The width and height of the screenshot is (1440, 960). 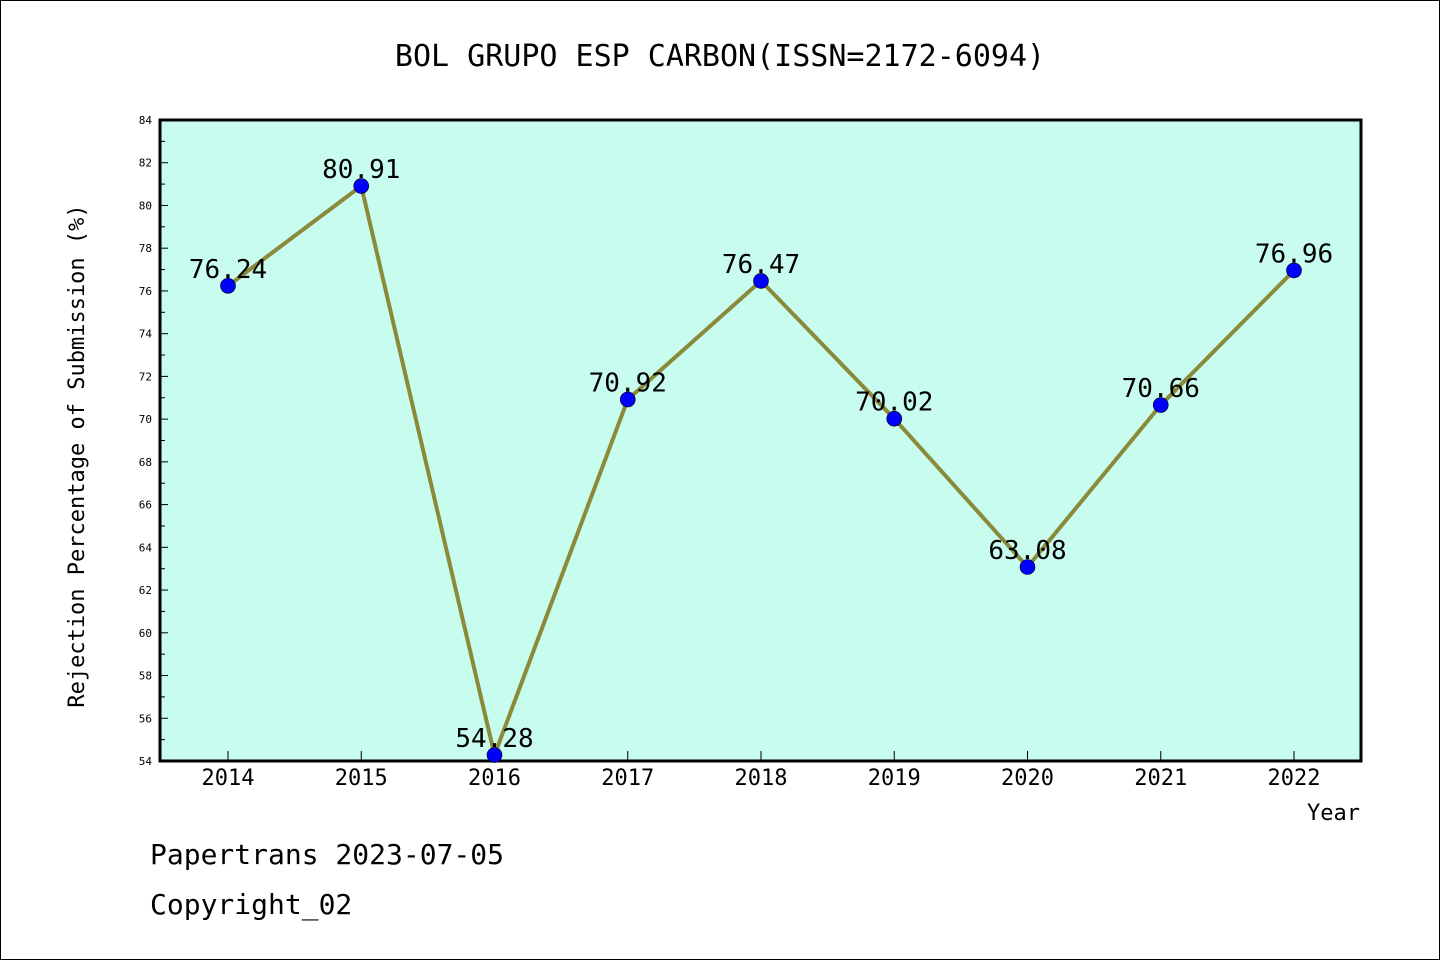 I want to click on data-label: 70.92, so click(x=628, y=383).